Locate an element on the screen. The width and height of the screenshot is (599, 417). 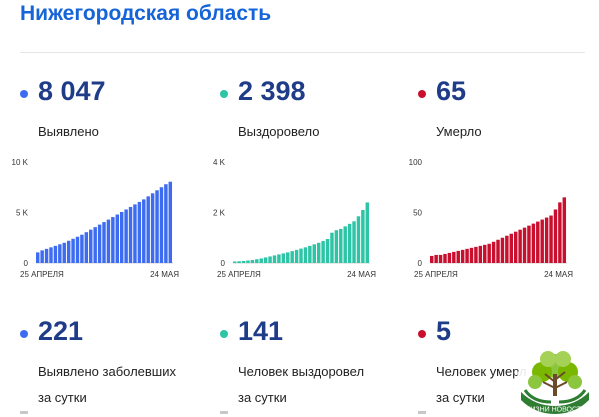
detected-dot-icon is located at coordinates (24, 94).